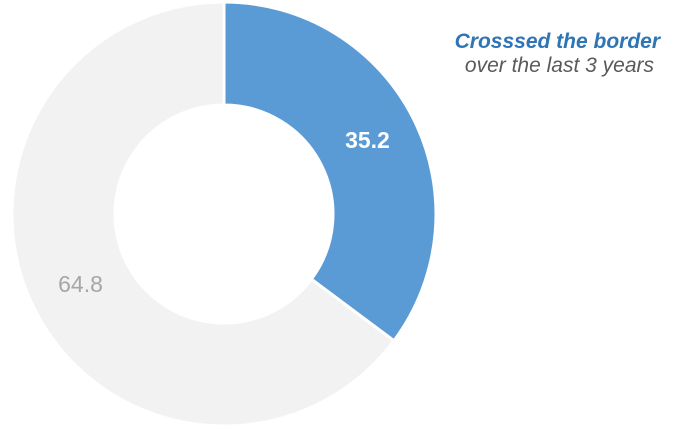  I want to click on annotation-title: Crosssed the border, so click(557, 41).